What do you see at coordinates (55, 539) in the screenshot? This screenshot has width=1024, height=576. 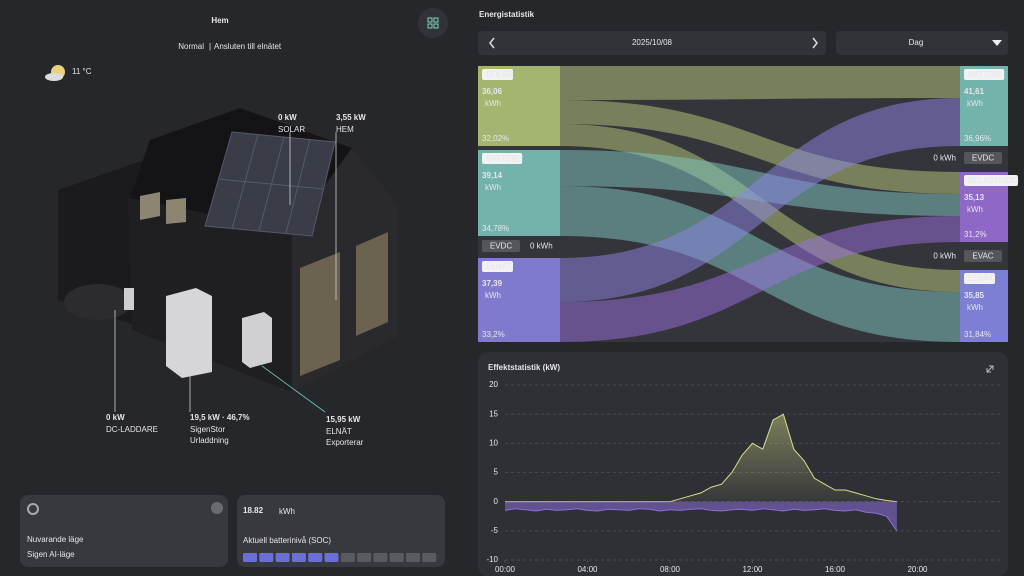 I see `mode-label: Nuvarande läge` at bounding box center [55, 539].